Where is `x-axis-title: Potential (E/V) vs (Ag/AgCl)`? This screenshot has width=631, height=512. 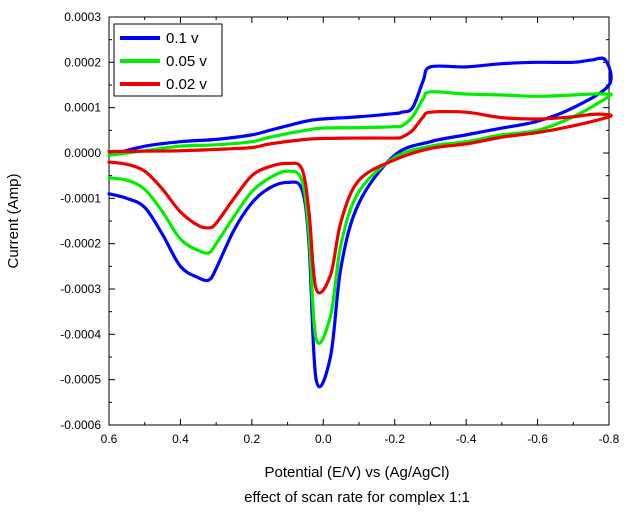
x-axis-title: Potential (E/V) vs (Ag/AgCl) is located at coordinates (356, 472).